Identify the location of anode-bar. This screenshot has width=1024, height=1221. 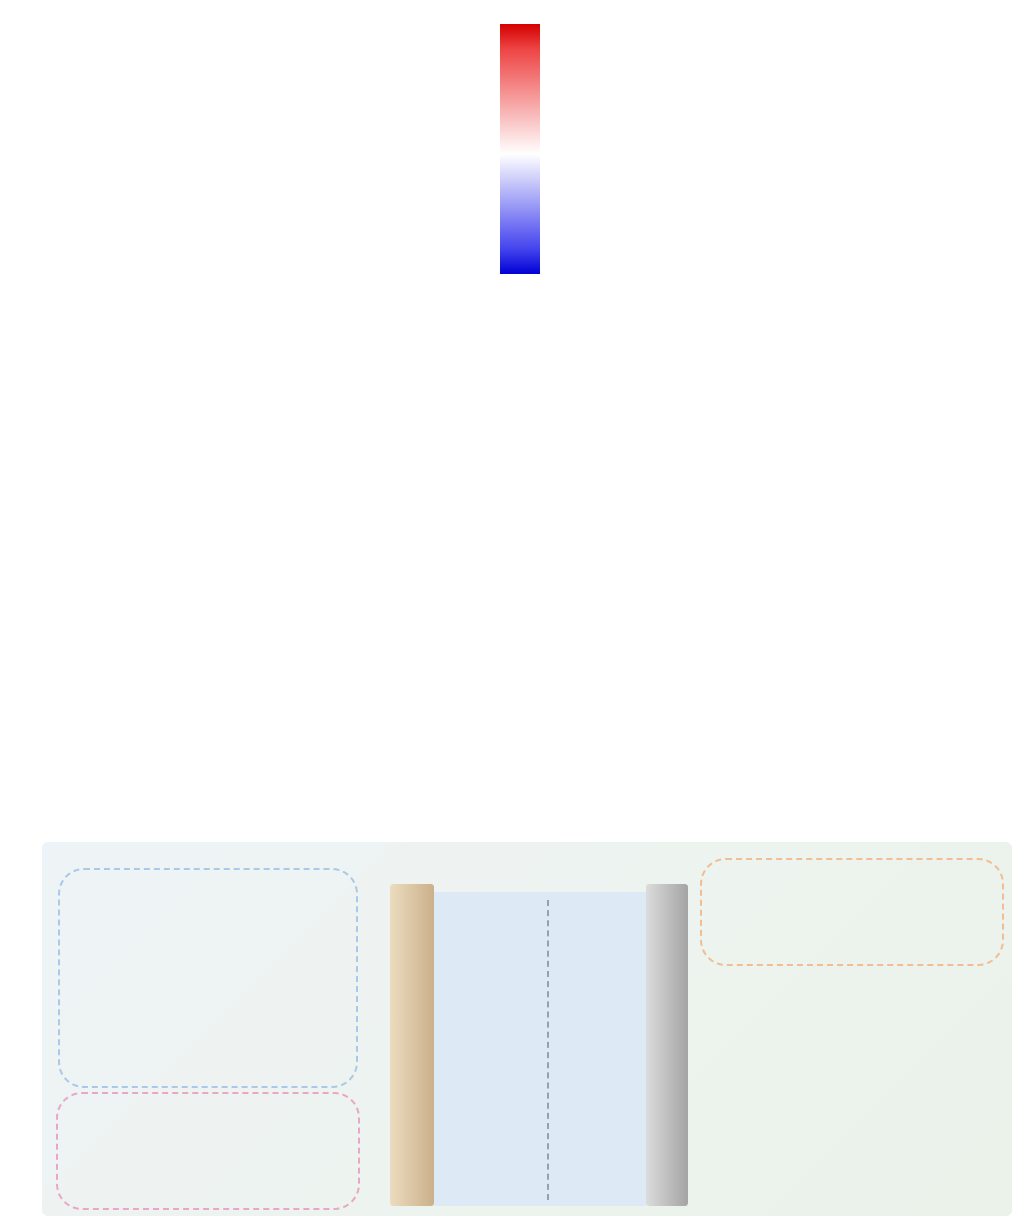
(667, 1045).